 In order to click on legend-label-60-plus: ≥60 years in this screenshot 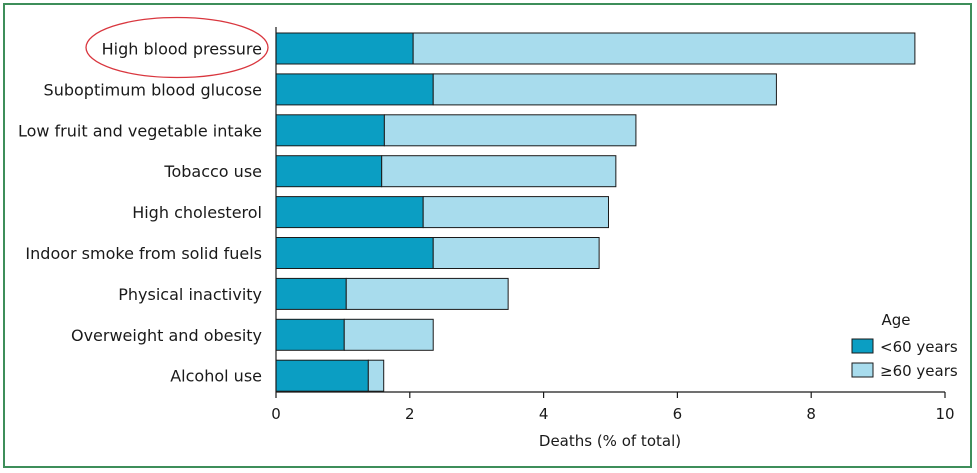, I will do `click(919, 371)`.